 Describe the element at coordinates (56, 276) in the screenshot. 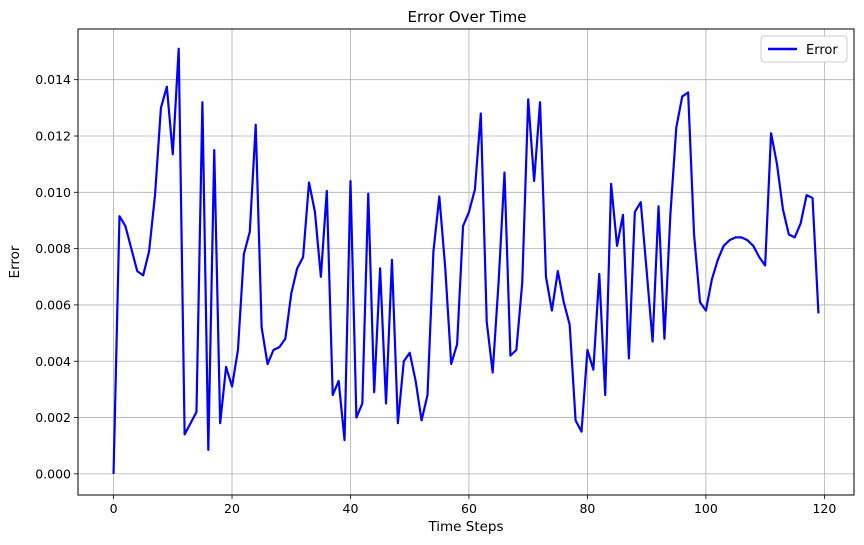

I see `y-axis: 0.000 0.002 0.004 0.006 0.008 0.010 0.012 0.014` at that location.